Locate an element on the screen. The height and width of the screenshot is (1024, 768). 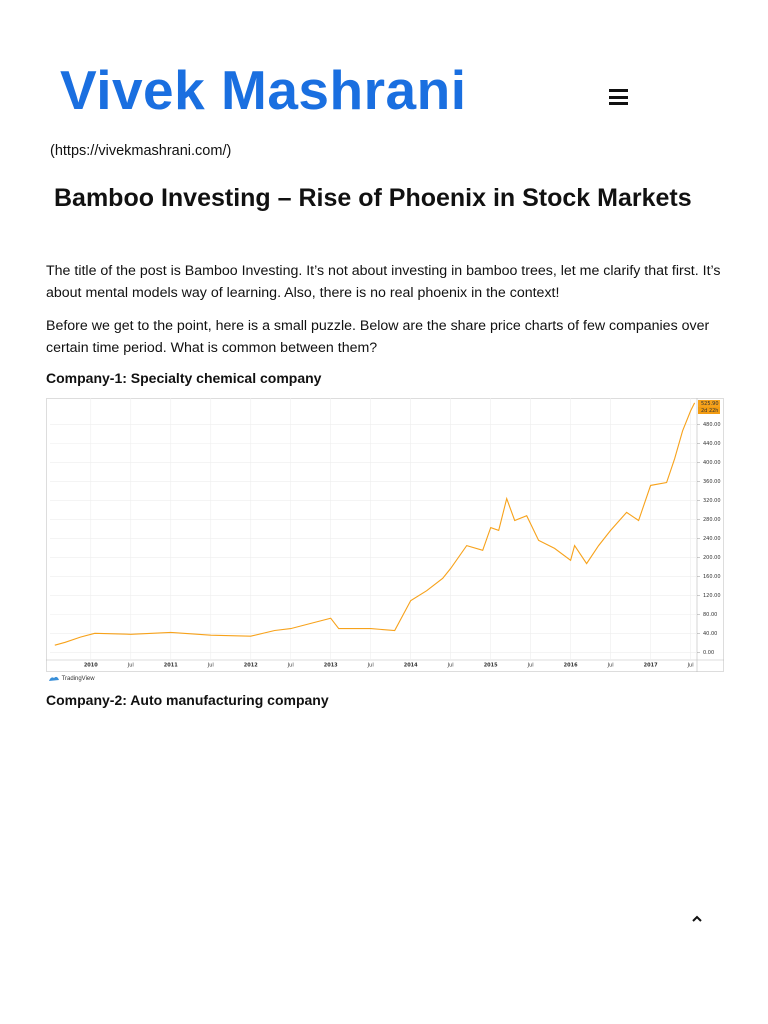
x-tick-label: 2012 is located at coordinates (251, 666).